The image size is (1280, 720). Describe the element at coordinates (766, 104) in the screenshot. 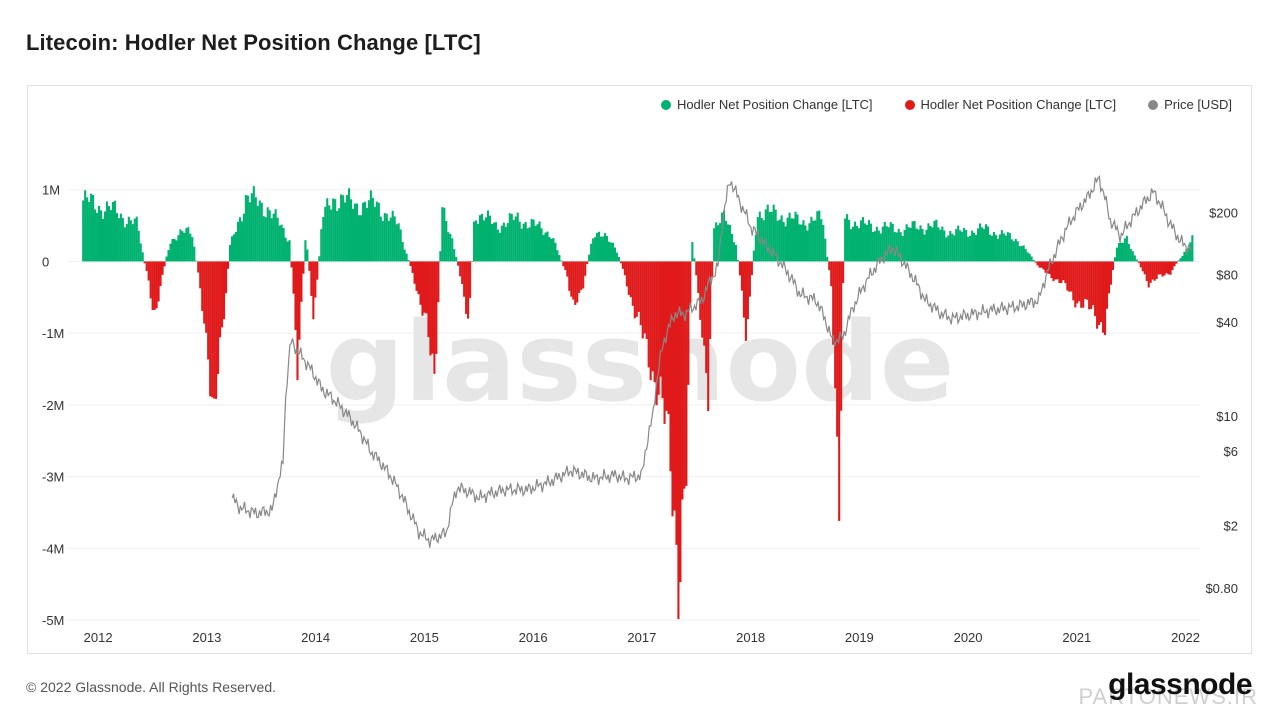

I see `legend-item-hodler-positive: Hodler Net Position Change [LTC]` at that location.